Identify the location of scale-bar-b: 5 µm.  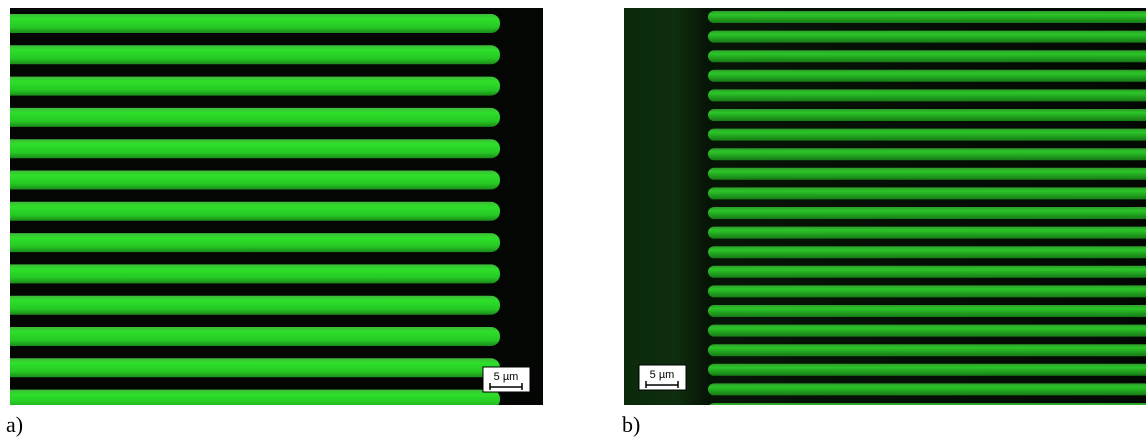
(662, 377).